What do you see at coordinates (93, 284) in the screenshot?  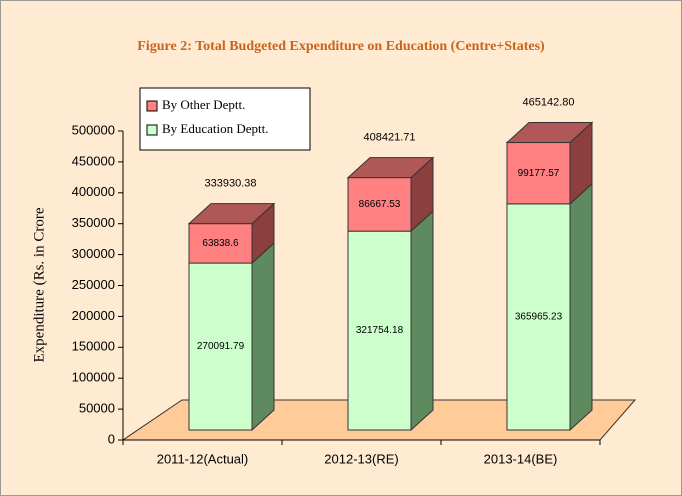 I see `y-tick-label: 250000` at bounding box center [93, 284].